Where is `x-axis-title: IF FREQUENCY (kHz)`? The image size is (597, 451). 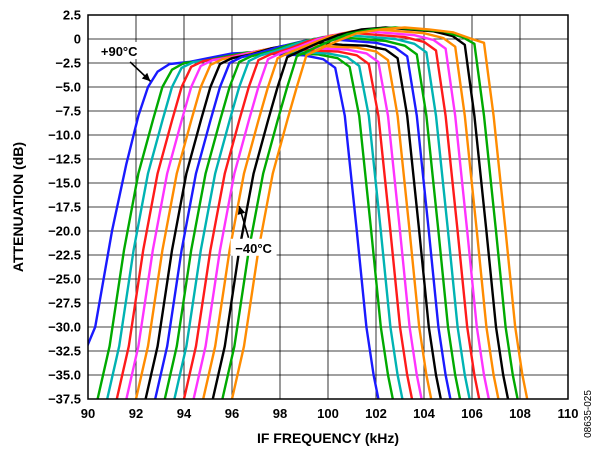
x-axis-title: IF FREQUENCY (kHz) is located at coordinates (328, 438).